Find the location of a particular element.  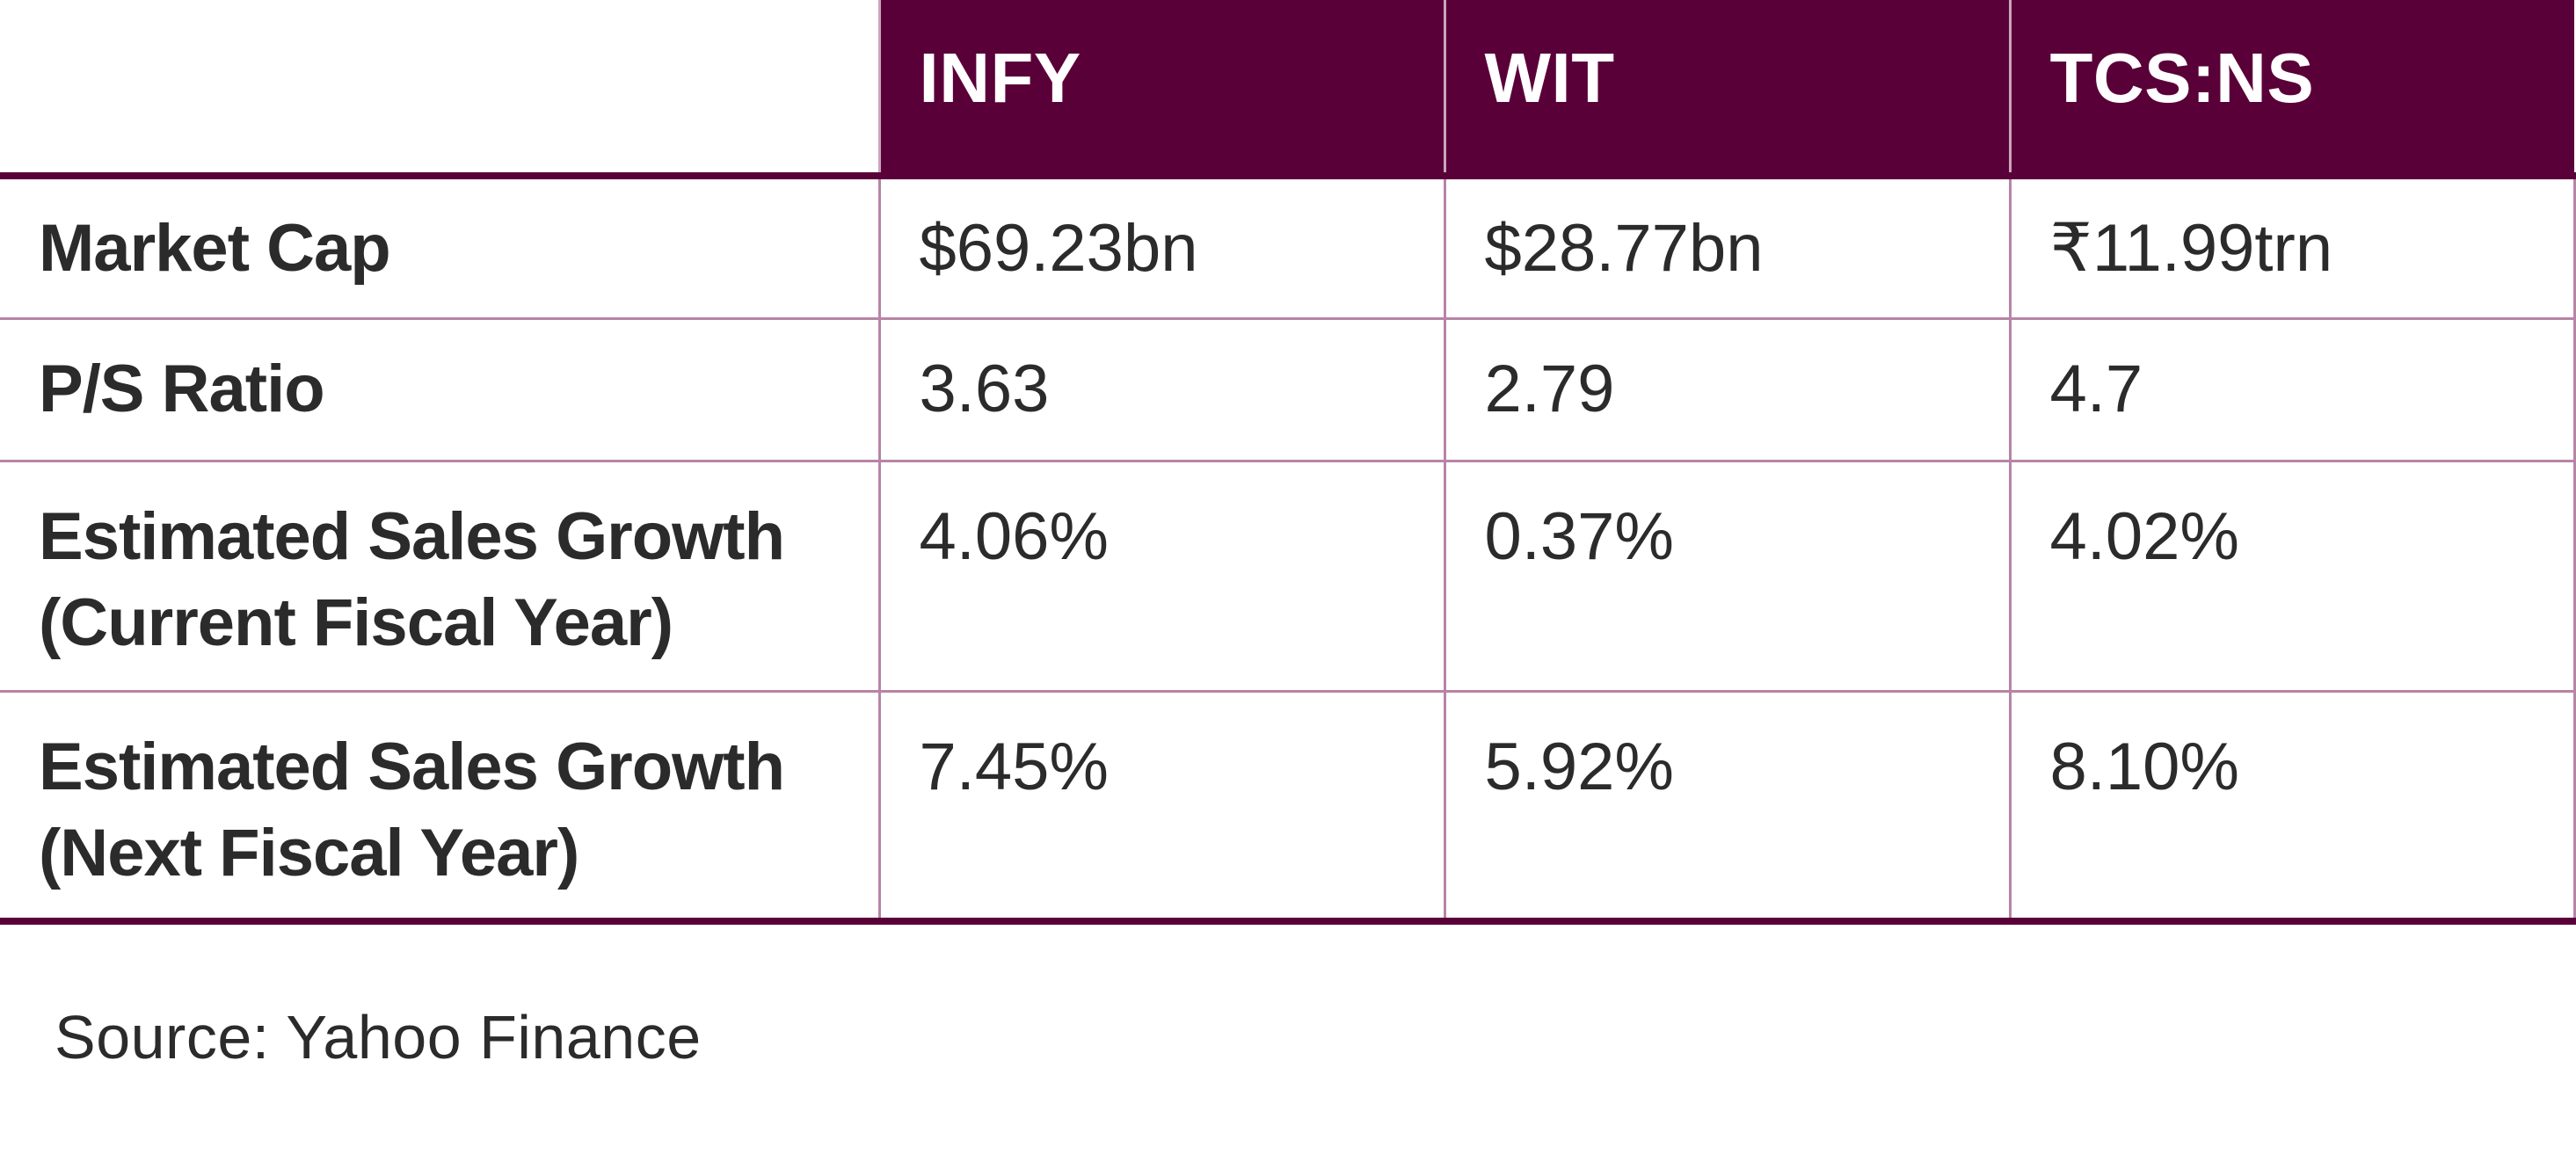

table-row-market-cap: Market Cap $69.23bn $28.77bn ₹11.99trn is located at coordinates (1288, 248).